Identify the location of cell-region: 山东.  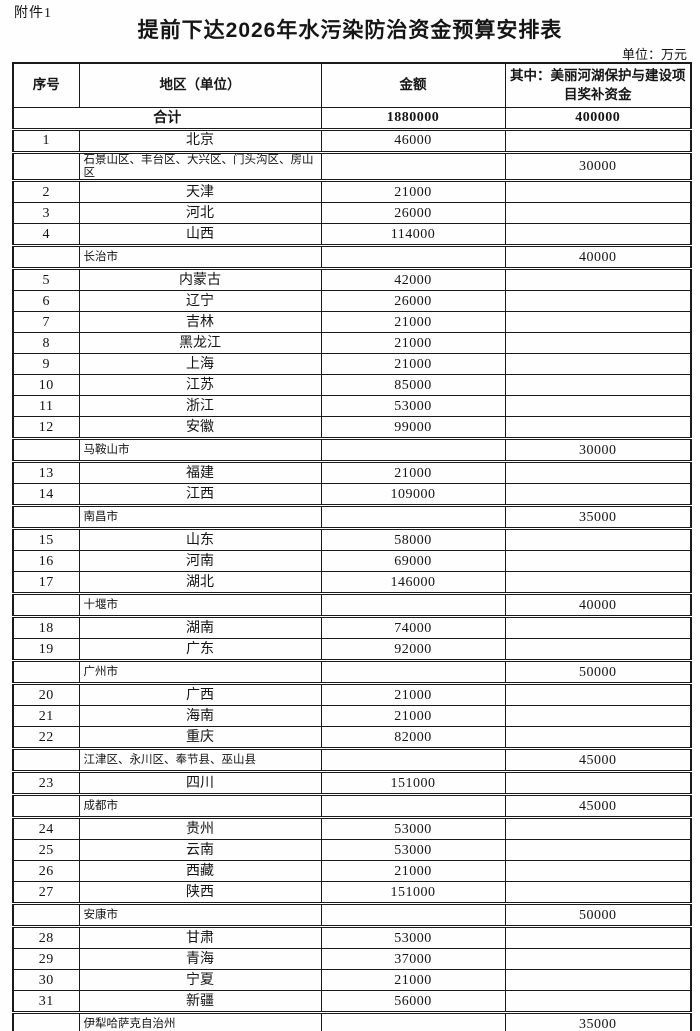
(200, 540).